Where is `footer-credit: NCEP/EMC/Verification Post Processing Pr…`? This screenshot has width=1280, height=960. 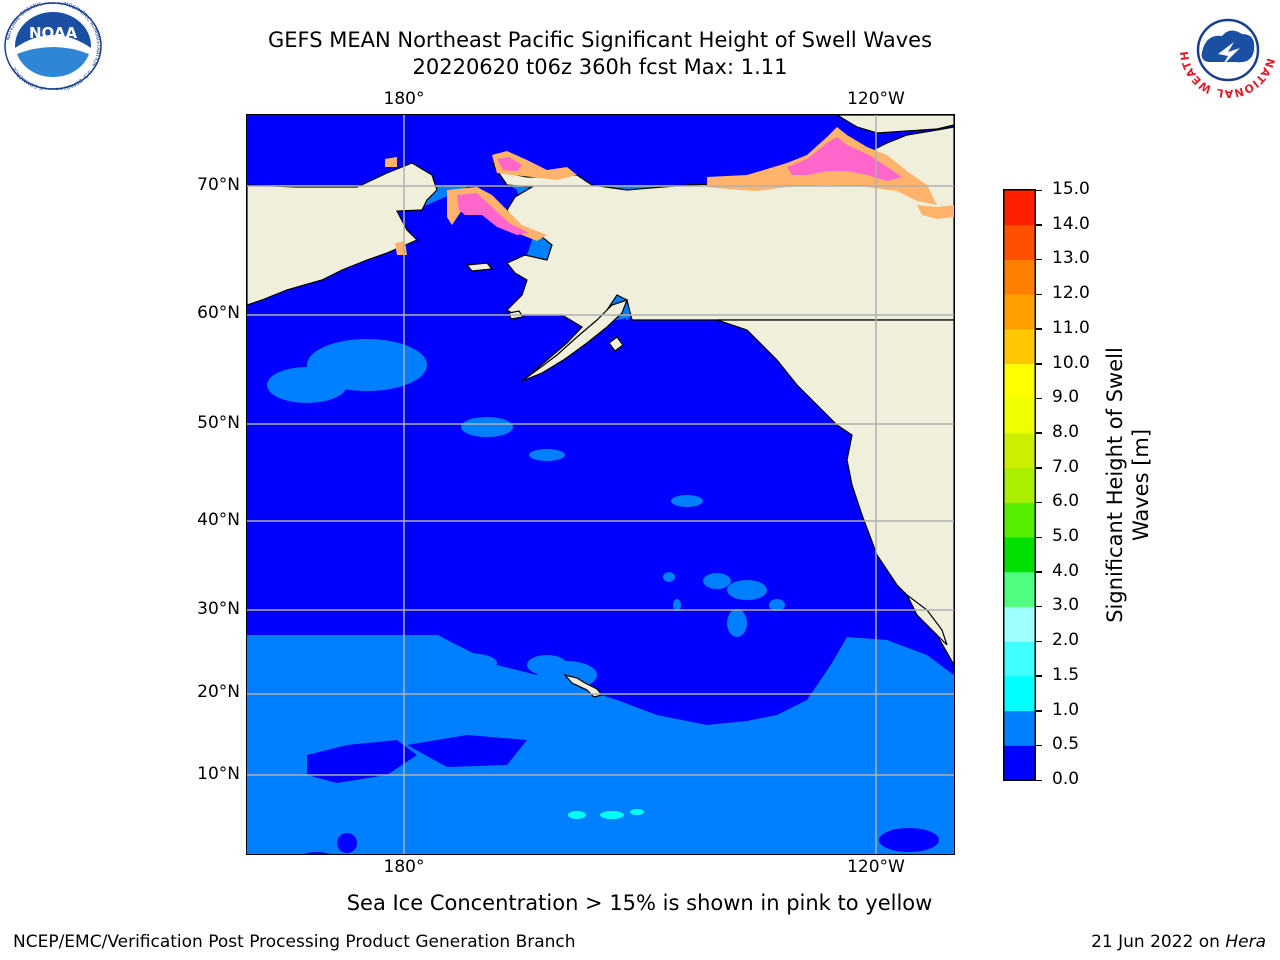 footer-credit: NCEP/EMC/Verification Post Processing Pr… is located at coordinates (294, 942).